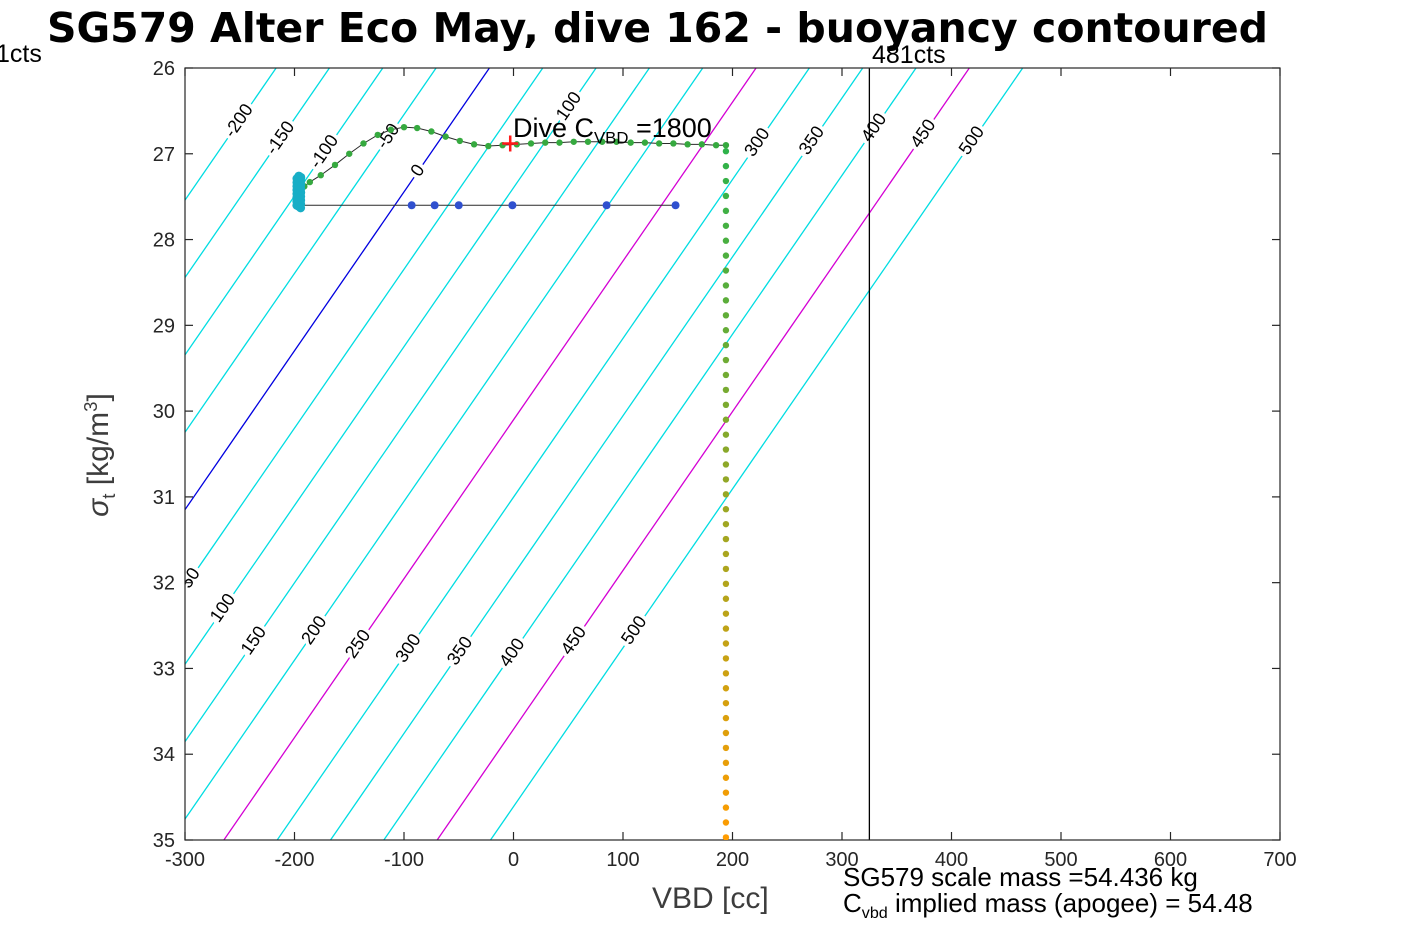 The height and width of the screenshot is (945, 1417). What do you see at coordinates (254, 640) in the screenshot?
I see `contour-label: 150` at bounding box center [254, 640].